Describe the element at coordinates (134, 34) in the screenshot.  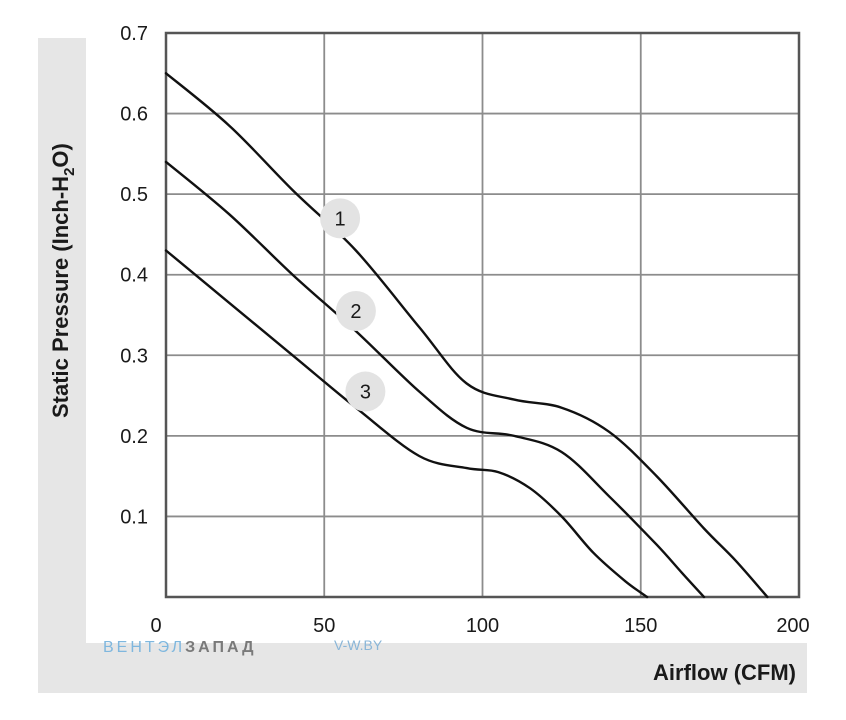
I see `y-tick-label: 0.7` at that location.